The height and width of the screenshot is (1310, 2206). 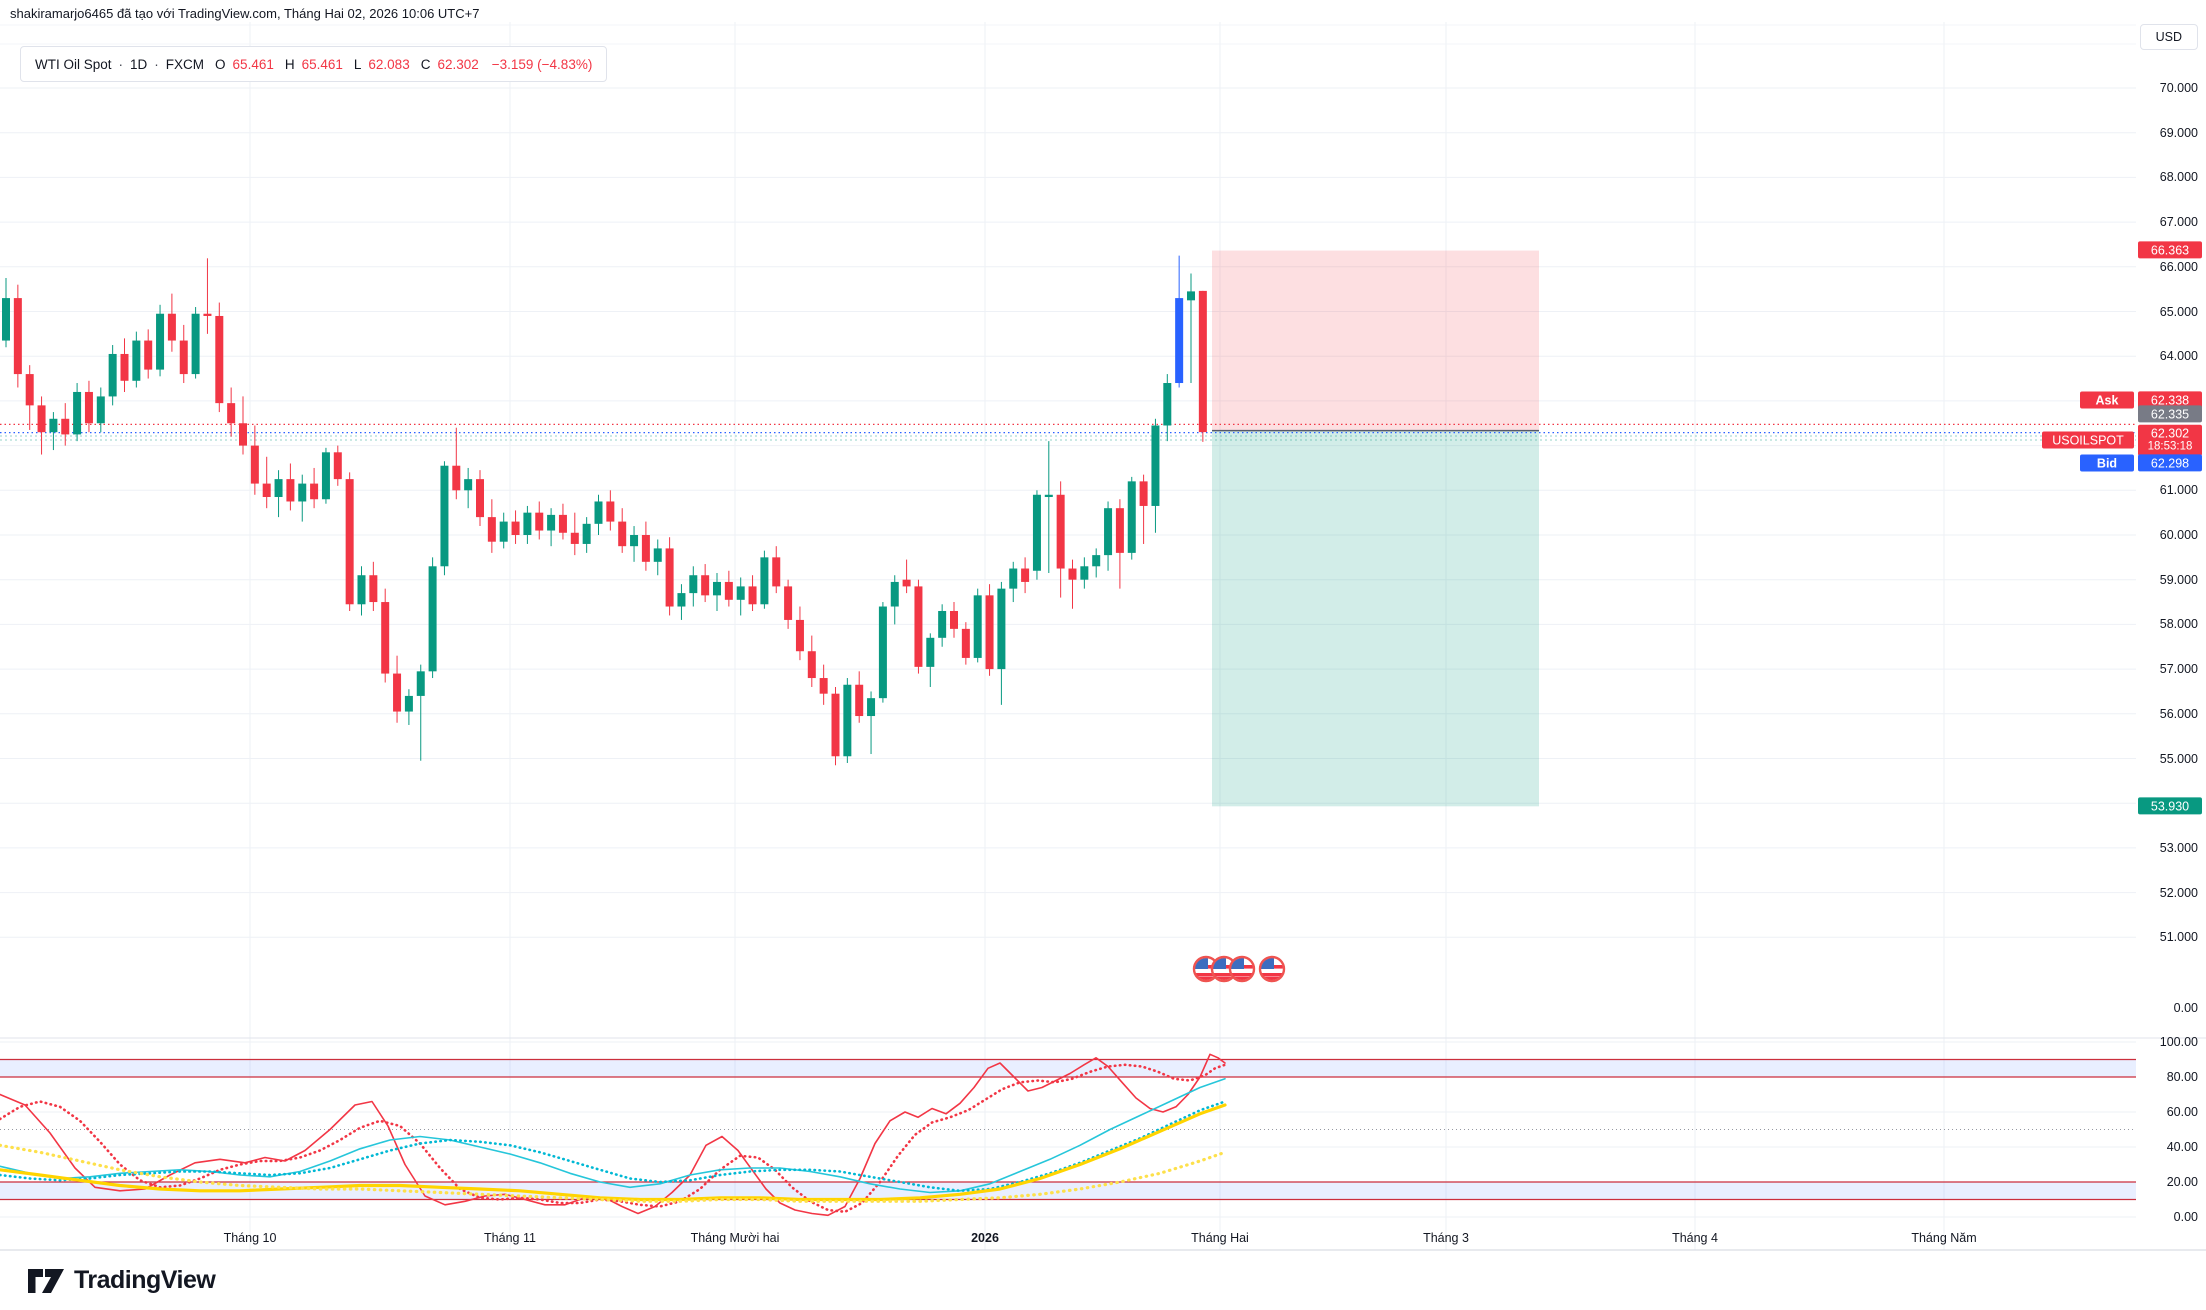 What do you see at coordinates (1944, 1238) in the screenshot?
I see `time-tick-label: Tháng Năm` at bounding box center [1944, 1238].